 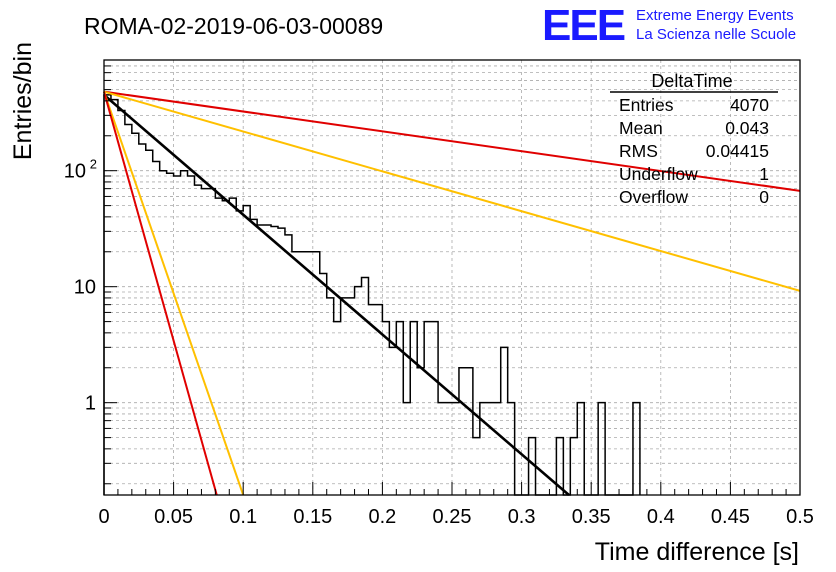 What do you see at coordinates (233, 26) in the screenshot?
I see `chart-title: ROMA-02-2019-06-03-00089` at bounding box center [233, 26].